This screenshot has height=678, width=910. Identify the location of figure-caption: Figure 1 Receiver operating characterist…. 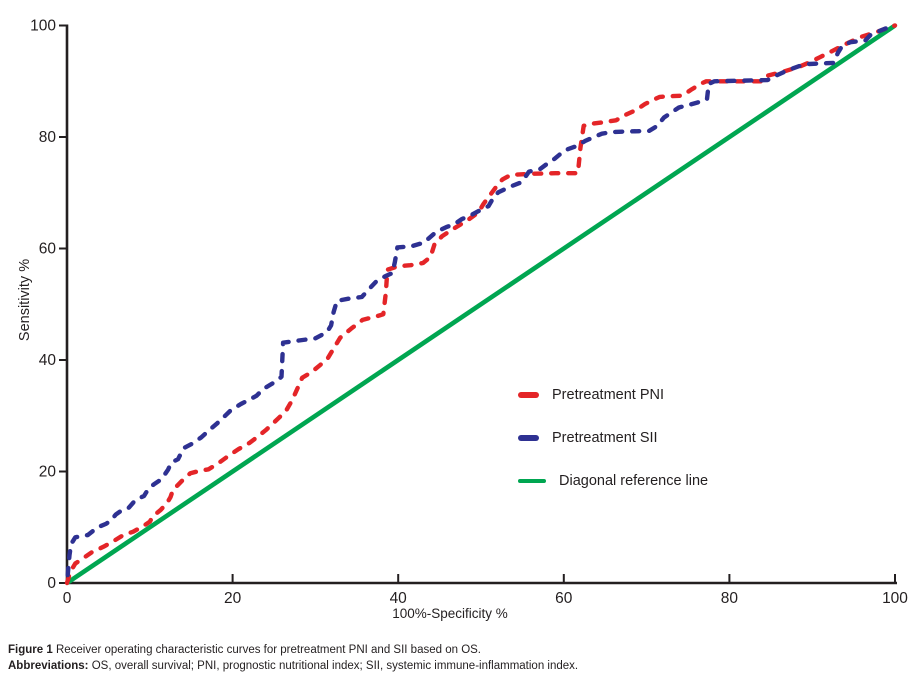
(293, 658).